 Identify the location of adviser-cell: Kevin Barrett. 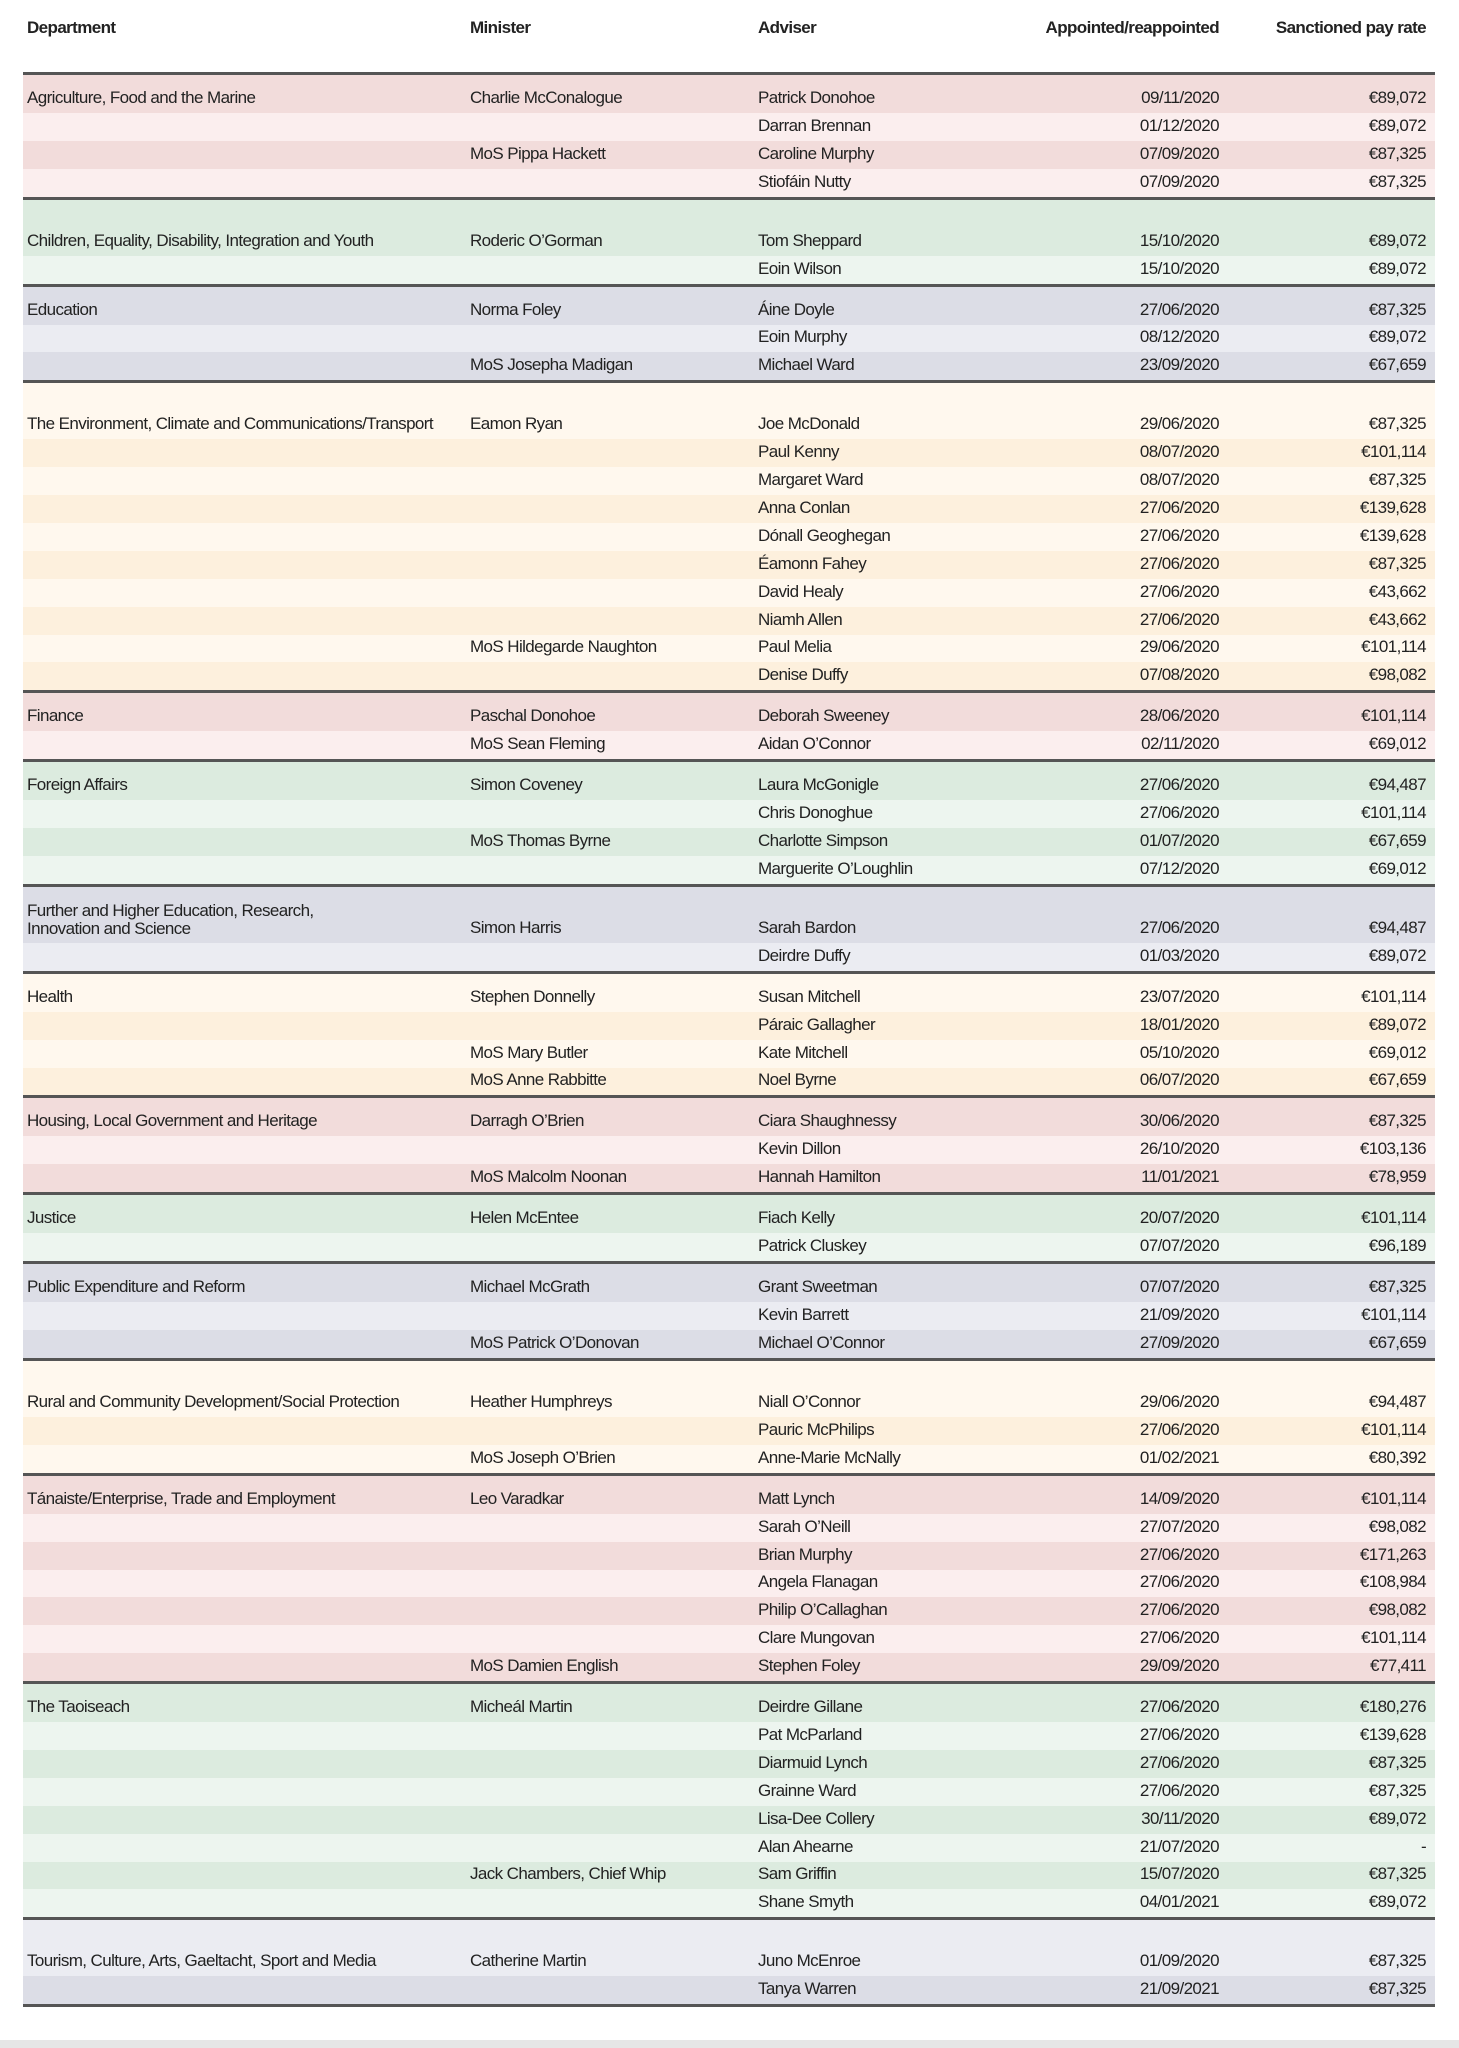
(803, 1315).